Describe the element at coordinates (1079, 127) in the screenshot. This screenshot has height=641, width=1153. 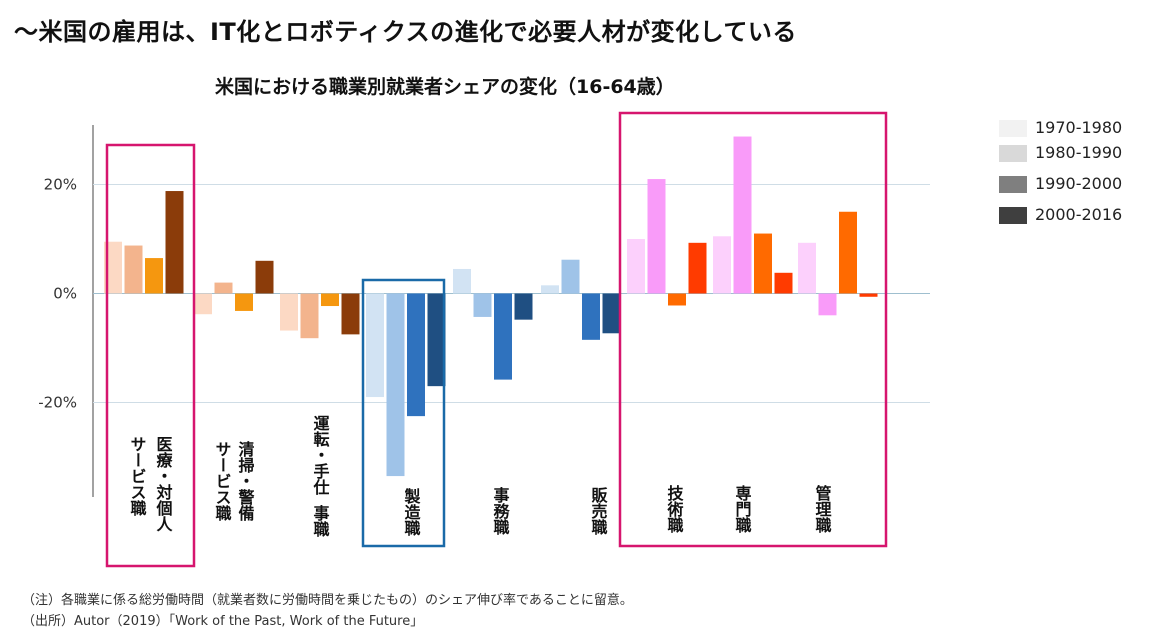
I see `legend-label: 1970-1980` at that location.